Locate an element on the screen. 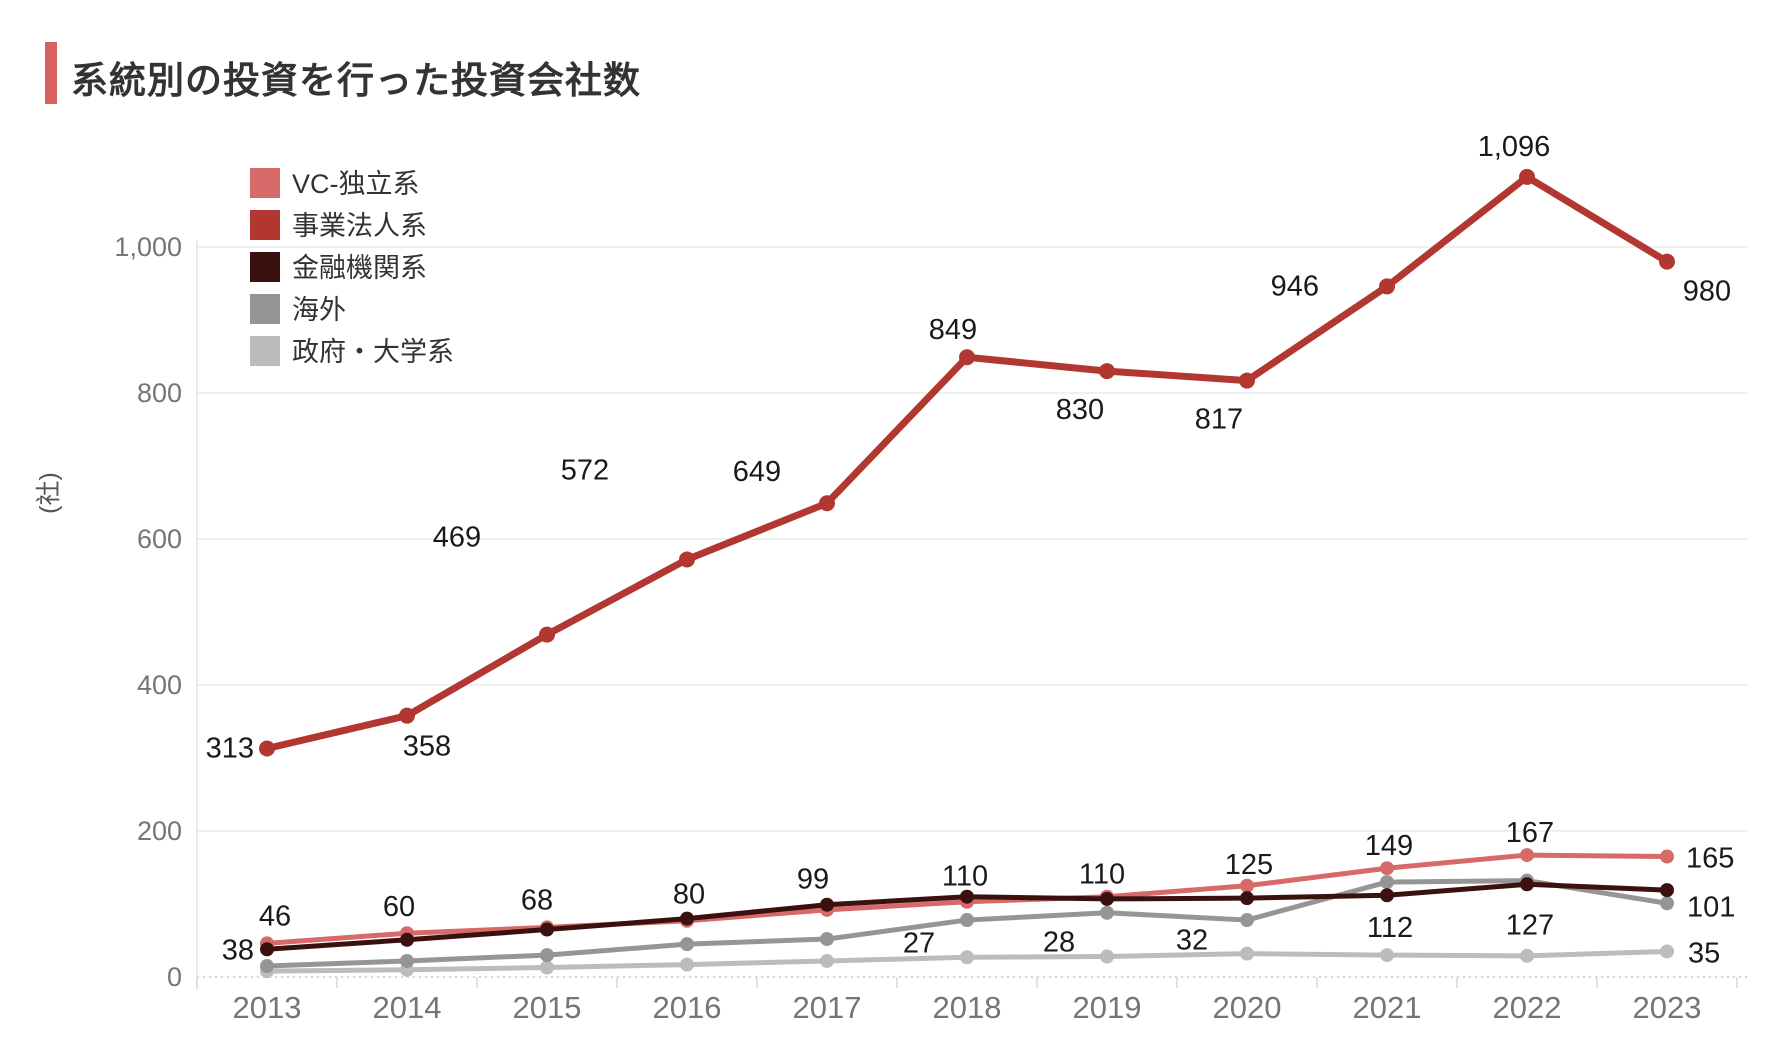  point-label: 849 is located at coordinates (953, 330).